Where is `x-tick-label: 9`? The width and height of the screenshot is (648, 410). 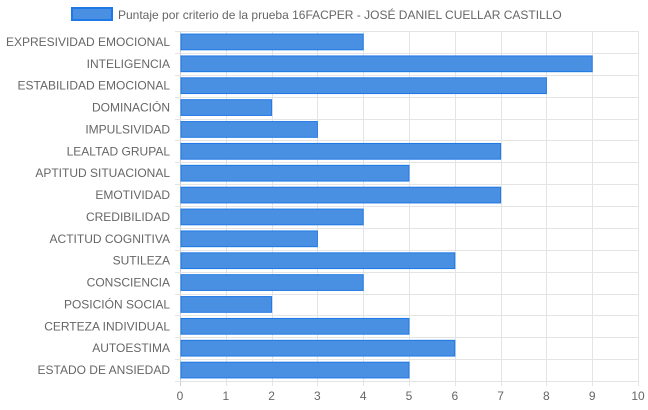
x-tick-label: 9 is located at coordinates (592, 396).